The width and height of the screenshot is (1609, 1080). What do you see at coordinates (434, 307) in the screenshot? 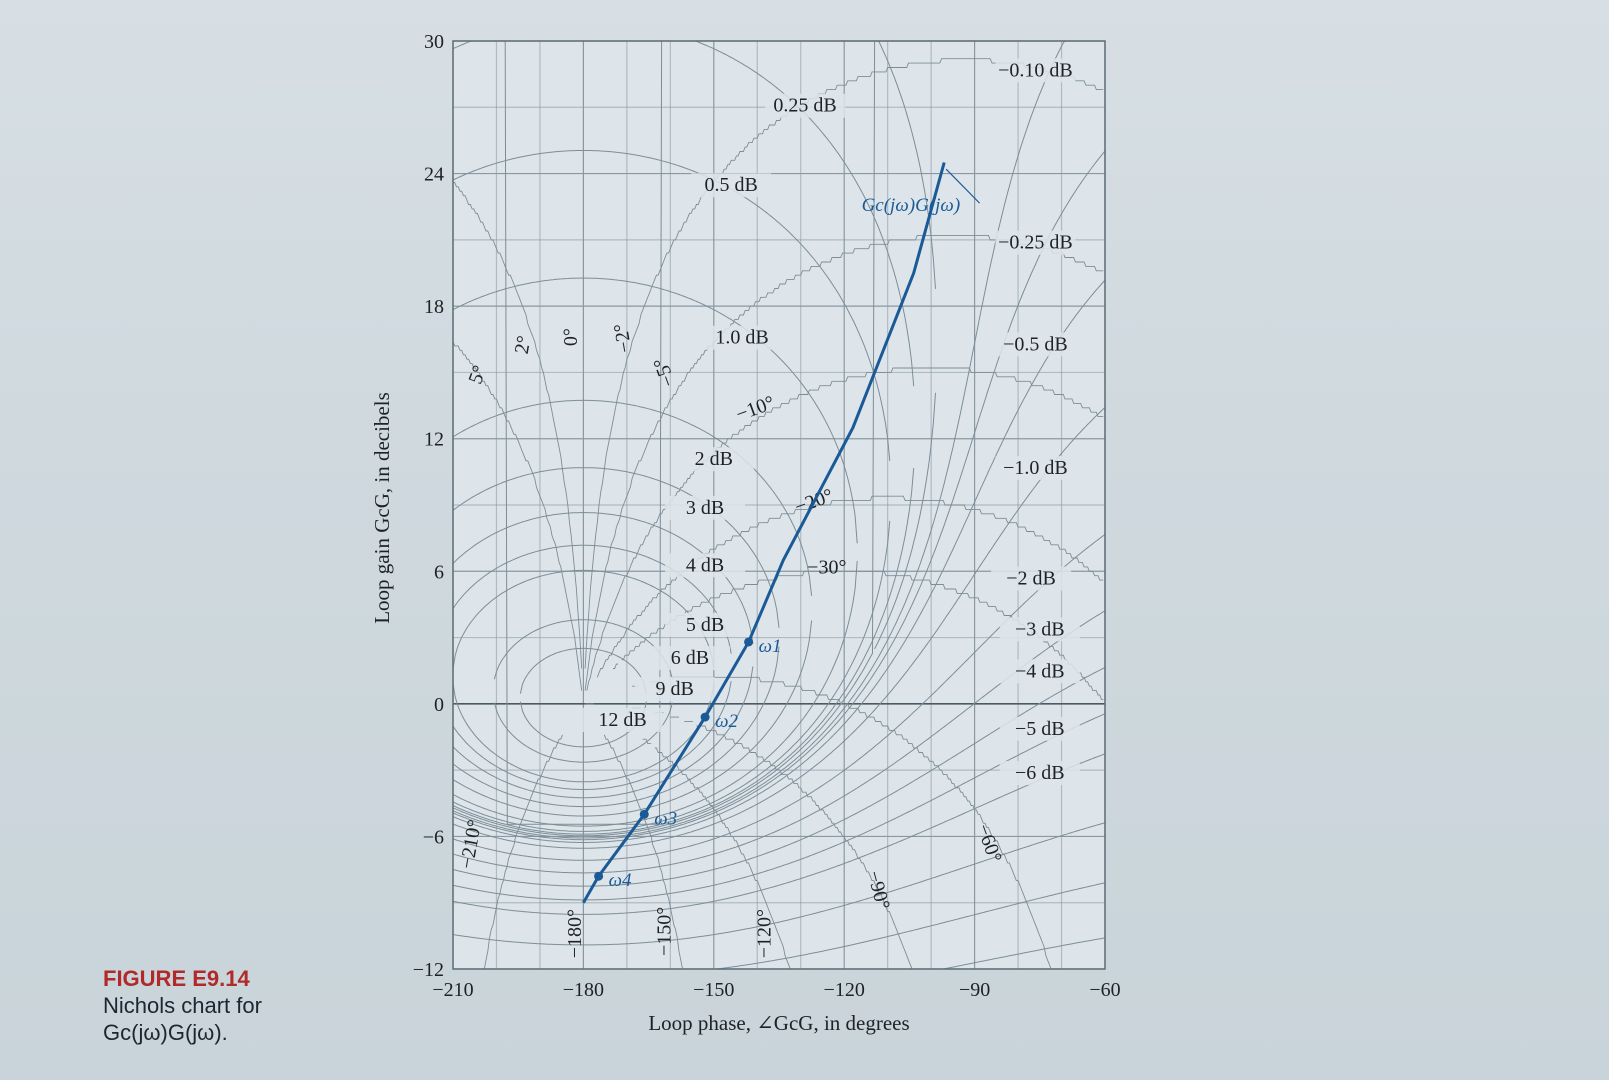
I see `y-tick-label: 18` at bounding box center [434, 307].